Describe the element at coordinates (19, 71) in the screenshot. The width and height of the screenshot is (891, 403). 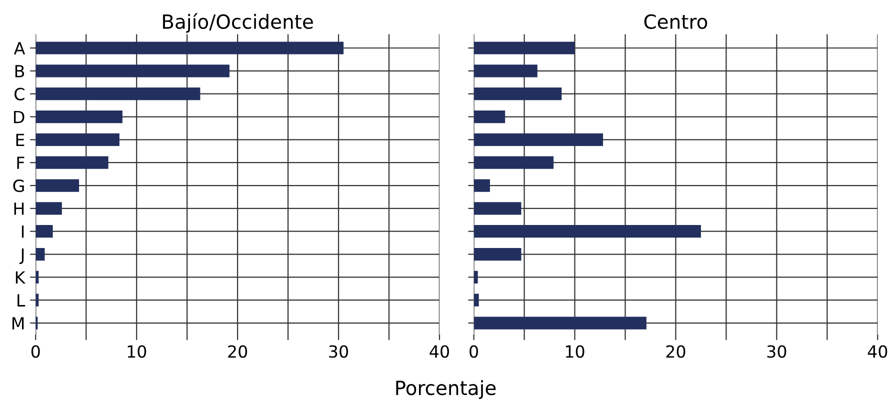
I see `y-tick-label: B` at that location.